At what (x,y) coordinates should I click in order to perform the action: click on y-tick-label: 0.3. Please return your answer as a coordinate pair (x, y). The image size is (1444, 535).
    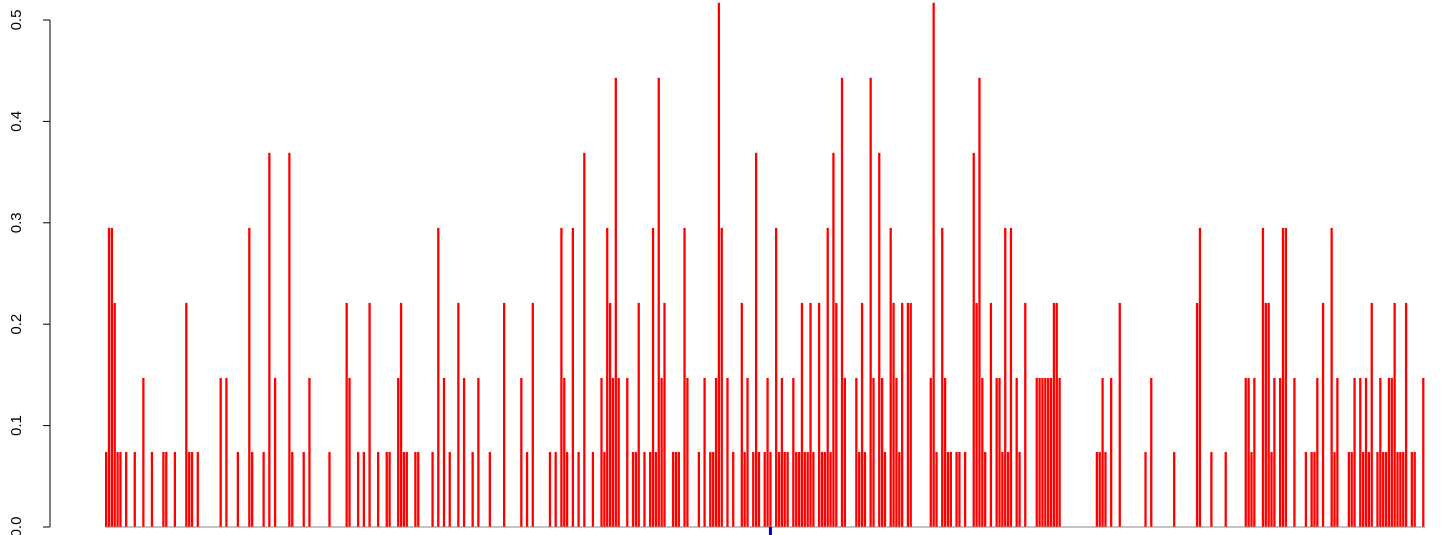
    Looking at the image, I should click on (16, 222).